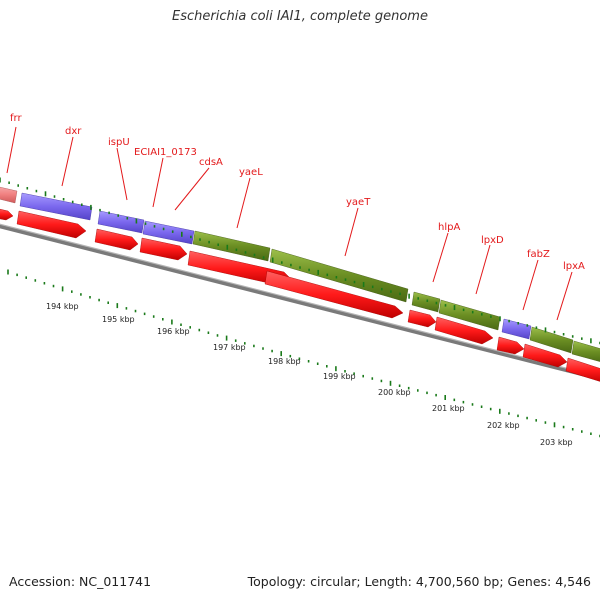 The width and height of the screenshot is (600, 600). I want to click on feature-ECIAI1_0173-category, so click(168, 232).